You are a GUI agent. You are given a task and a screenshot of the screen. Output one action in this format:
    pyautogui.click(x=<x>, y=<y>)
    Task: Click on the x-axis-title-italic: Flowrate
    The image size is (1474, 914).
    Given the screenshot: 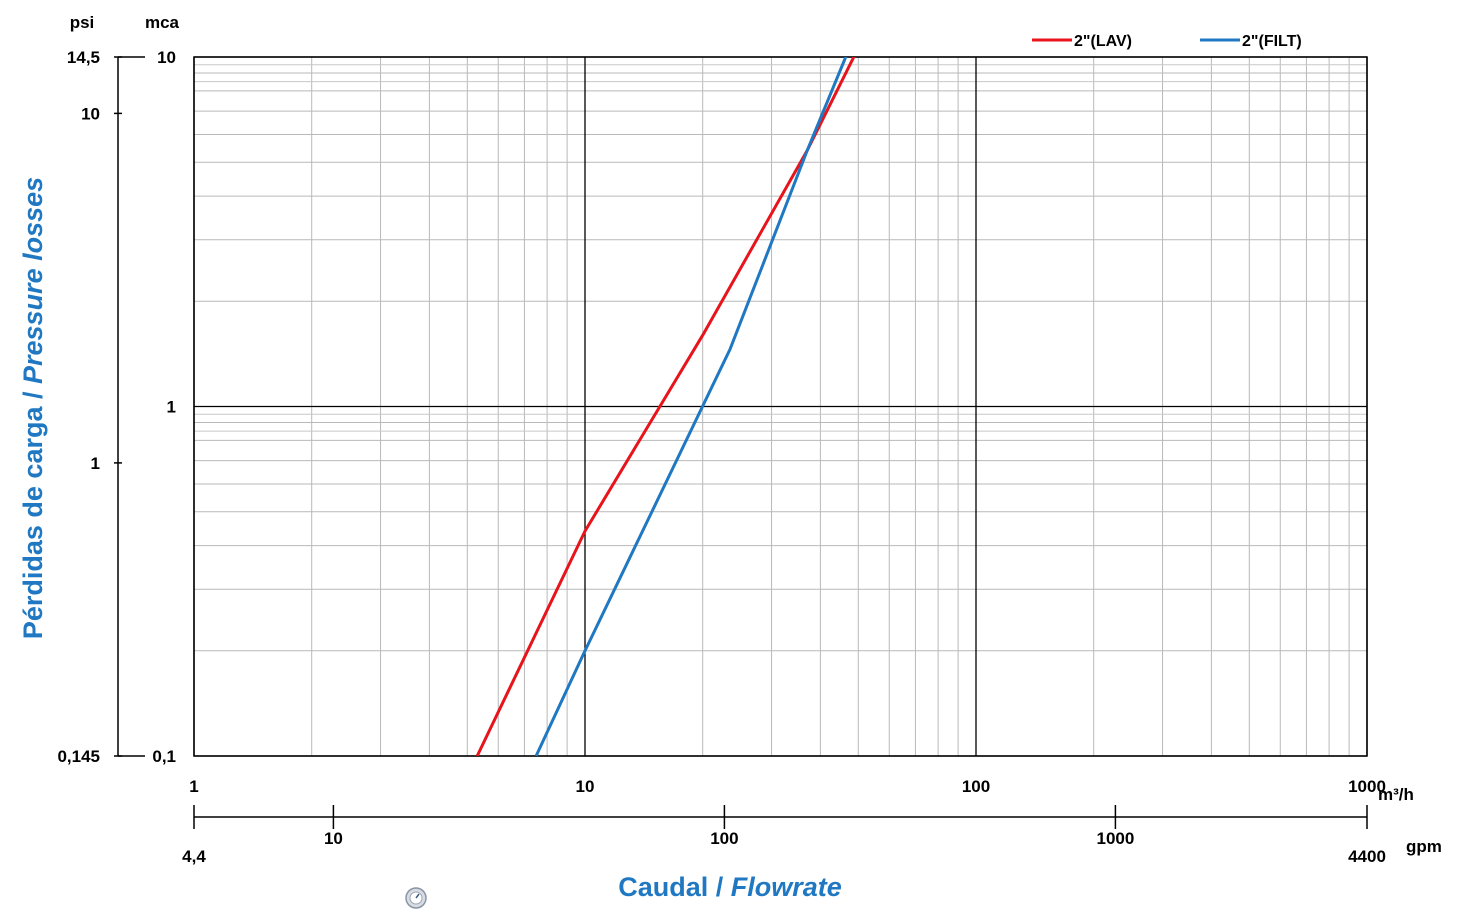 What is the action you would take?
    pyautogui.click(x=786, y=887)
    